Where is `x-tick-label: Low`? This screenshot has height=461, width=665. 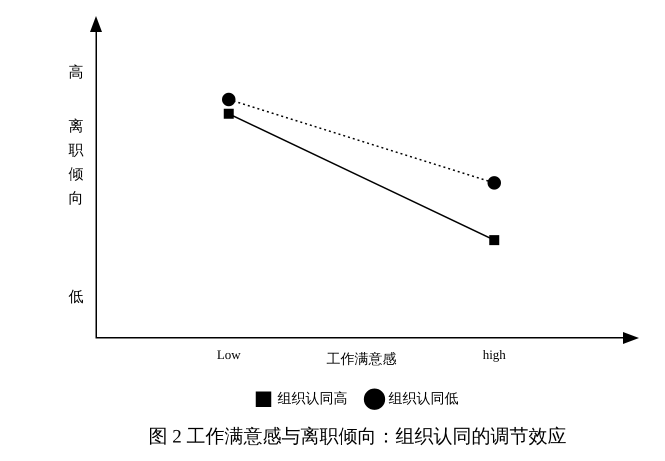
x-tick-label: Low is located at coordinates (229, 354).